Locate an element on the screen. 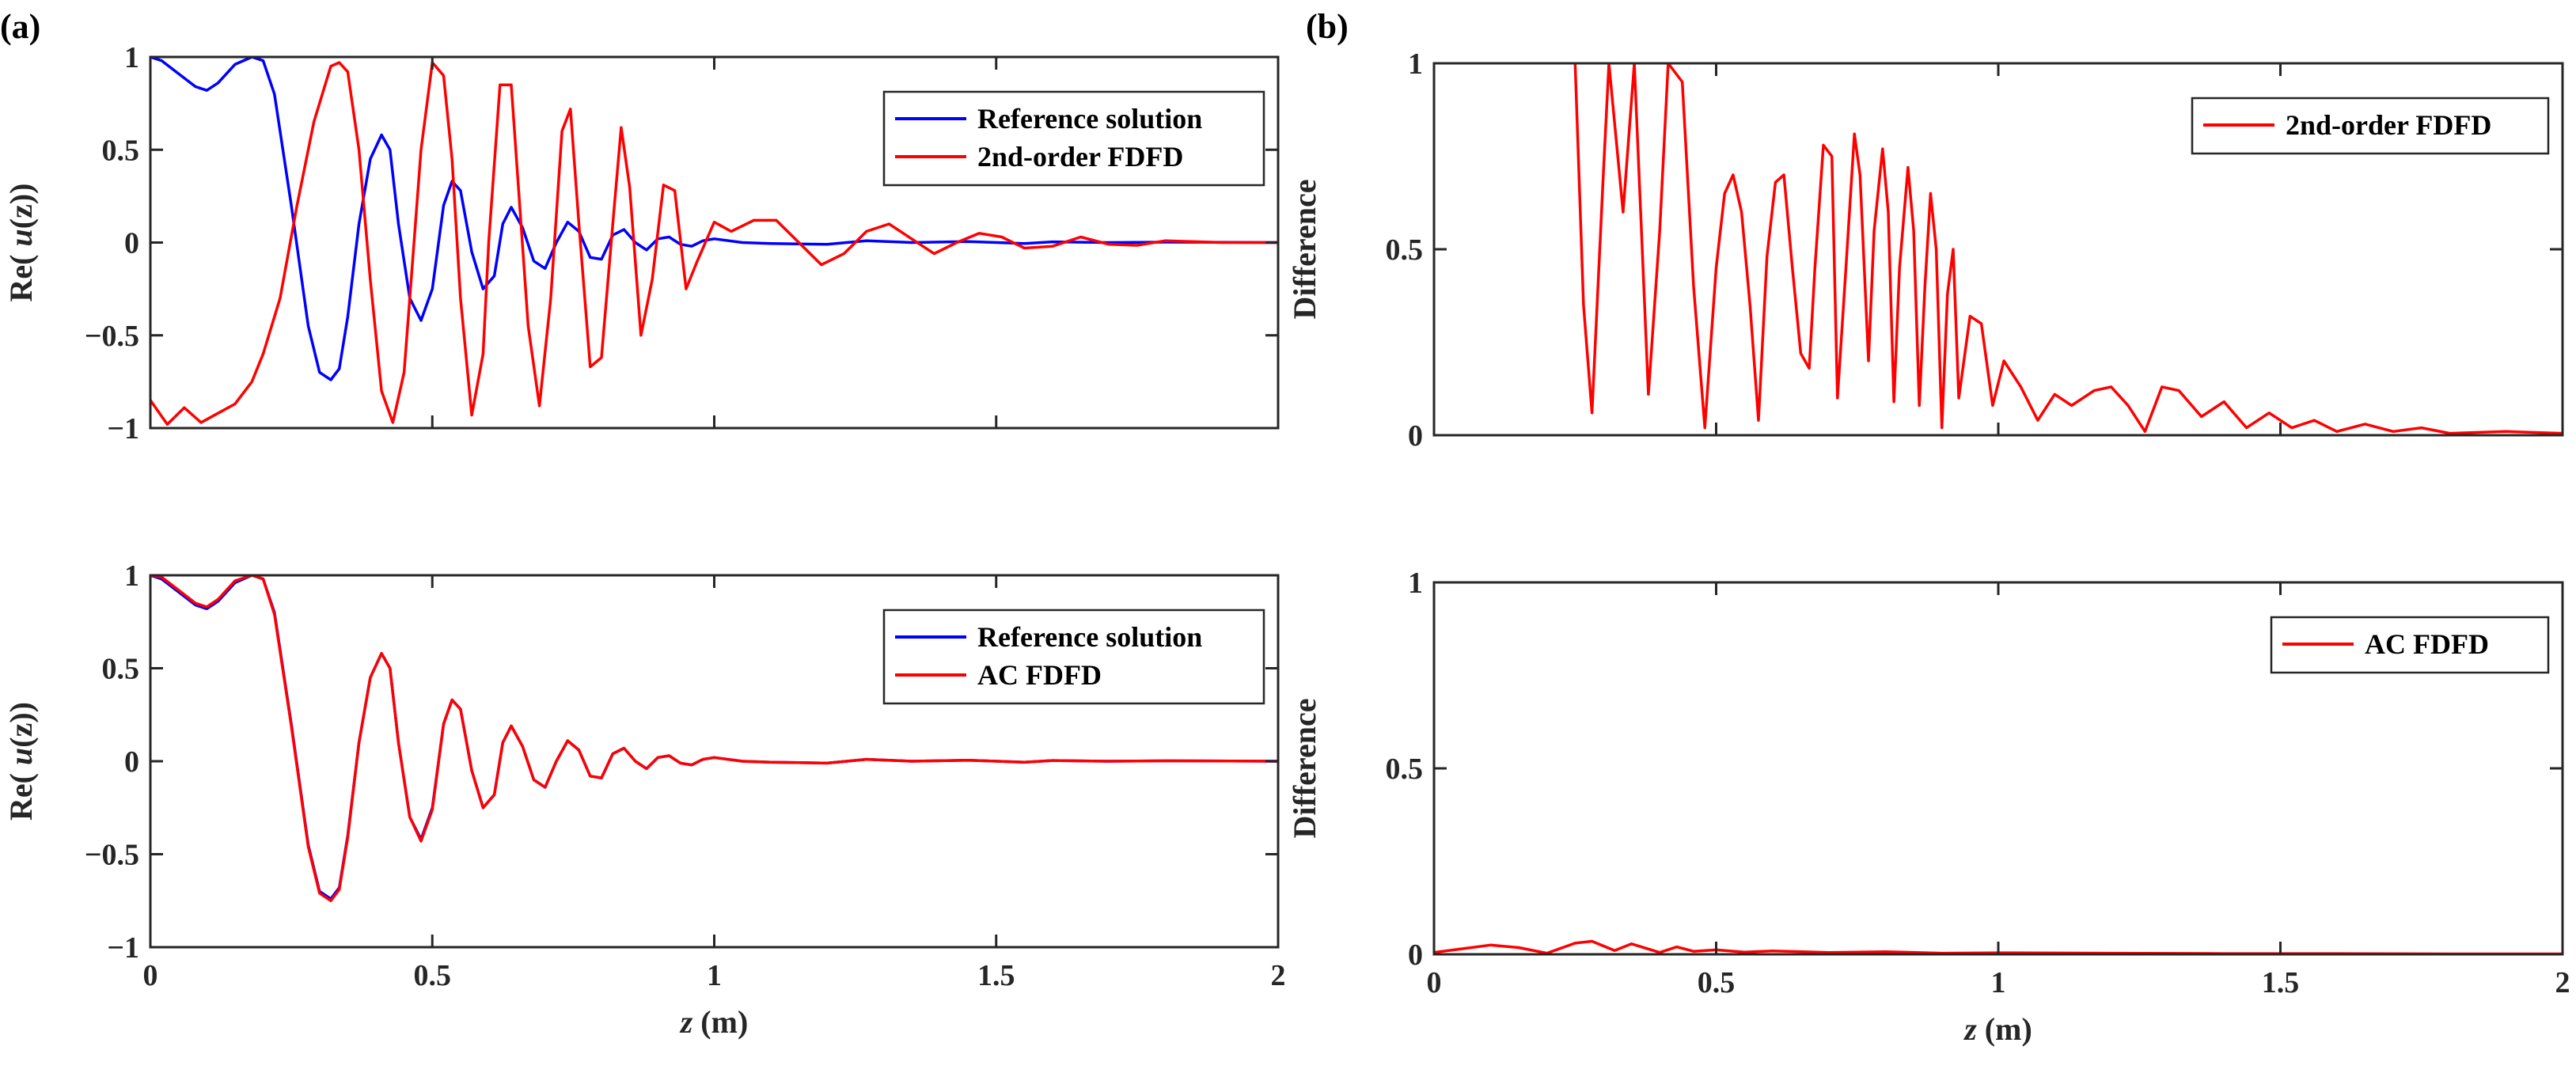  panel-label-a: (a) is located at coordinates (20, 26).